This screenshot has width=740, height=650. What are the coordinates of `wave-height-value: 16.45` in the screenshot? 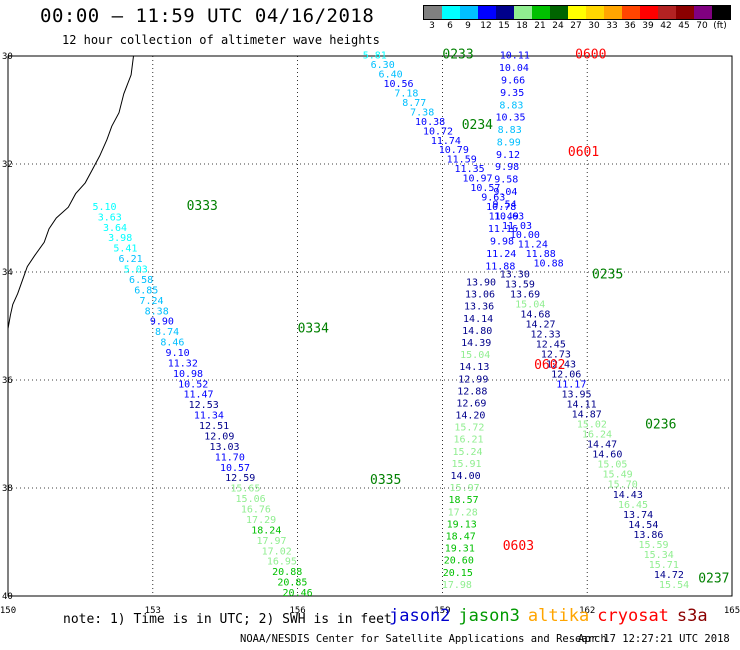 It's located at (633, 505).